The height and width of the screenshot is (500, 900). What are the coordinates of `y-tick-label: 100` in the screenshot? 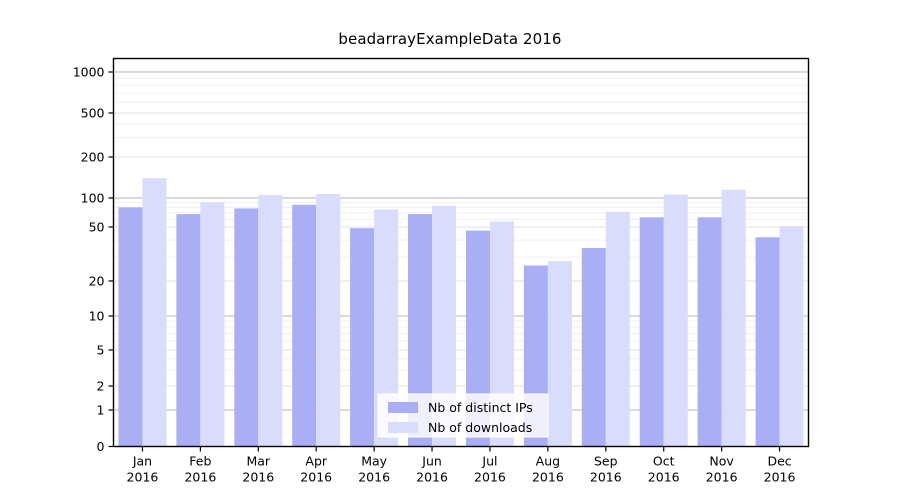 It's located at (93, 198).